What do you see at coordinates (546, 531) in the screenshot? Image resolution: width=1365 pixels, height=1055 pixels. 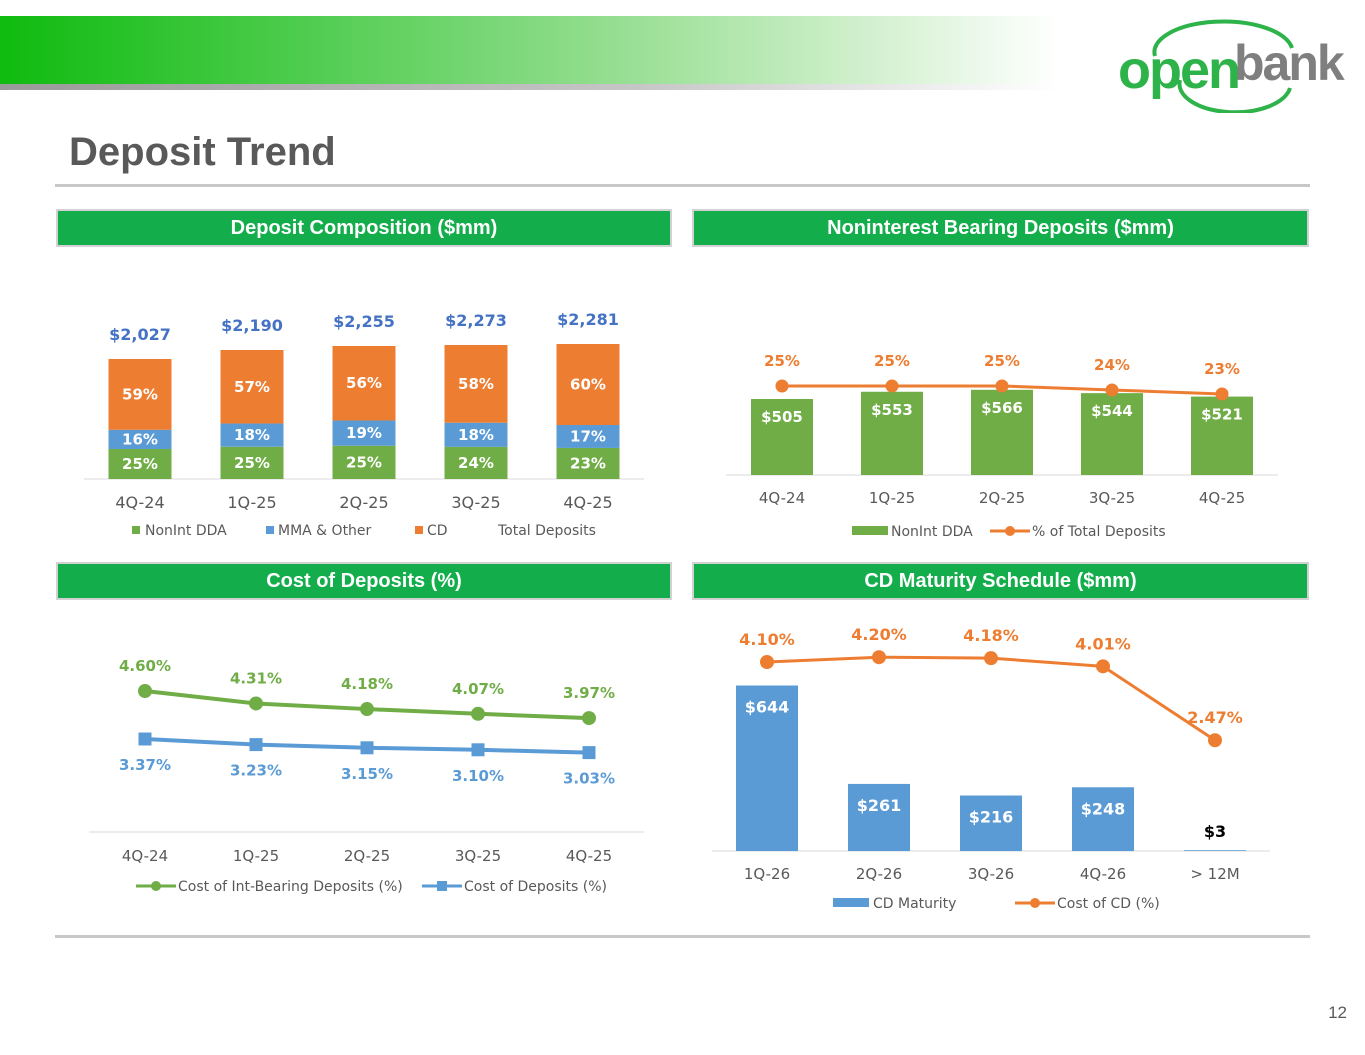 I see `legend-total-label: Total Deposits` at bounding box center [546, 531].